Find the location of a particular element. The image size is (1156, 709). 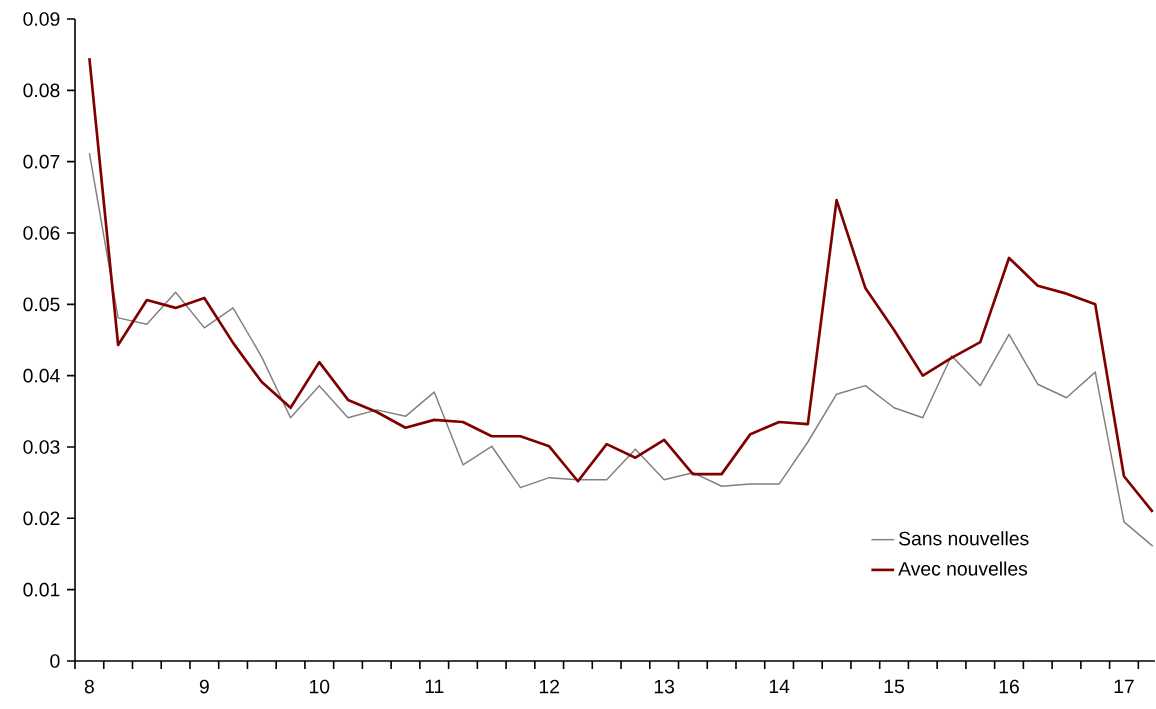

x-tick-label: 9 is located at coordinates (204, 686).